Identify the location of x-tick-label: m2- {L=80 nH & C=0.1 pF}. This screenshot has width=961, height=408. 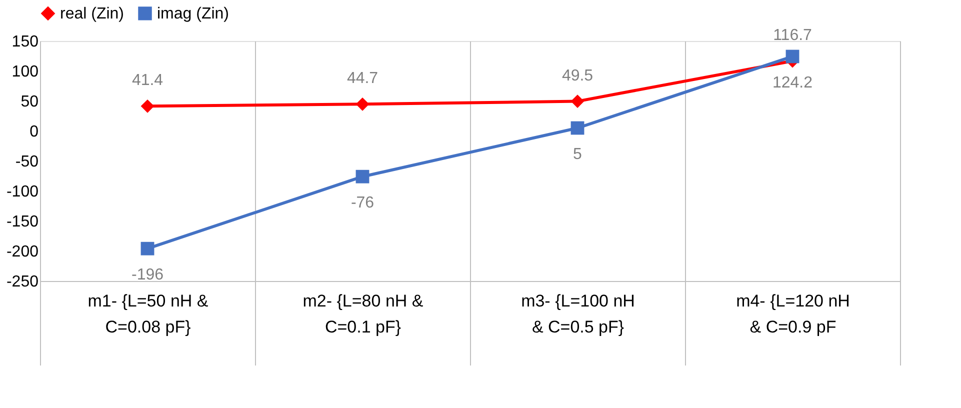
(363, 314).